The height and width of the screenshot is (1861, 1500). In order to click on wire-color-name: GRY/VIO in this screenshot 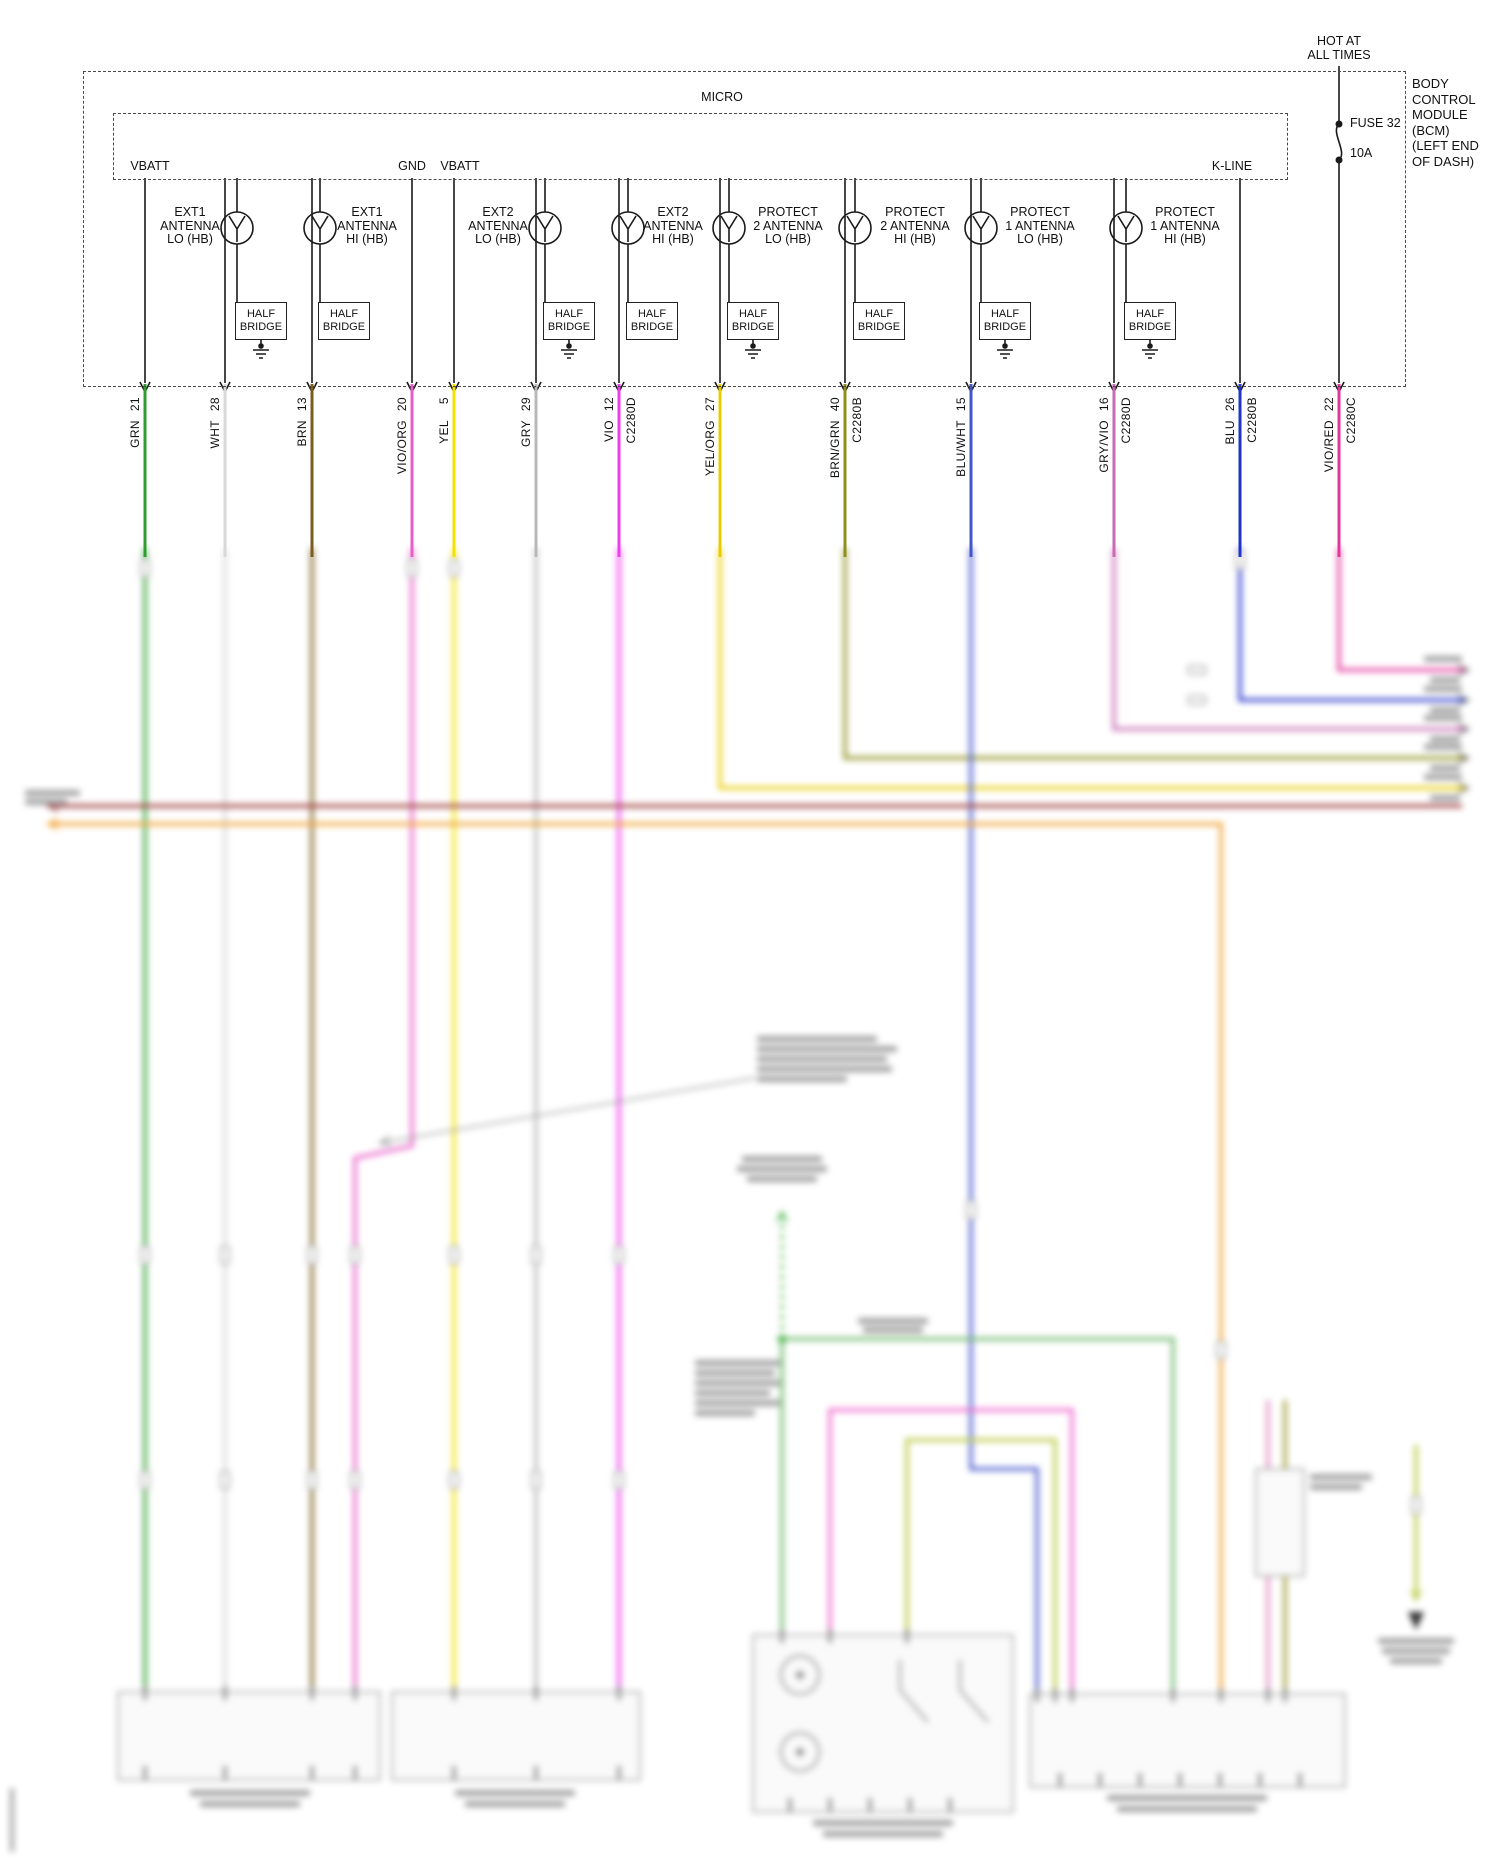, I will do `click(1104, 446)`.